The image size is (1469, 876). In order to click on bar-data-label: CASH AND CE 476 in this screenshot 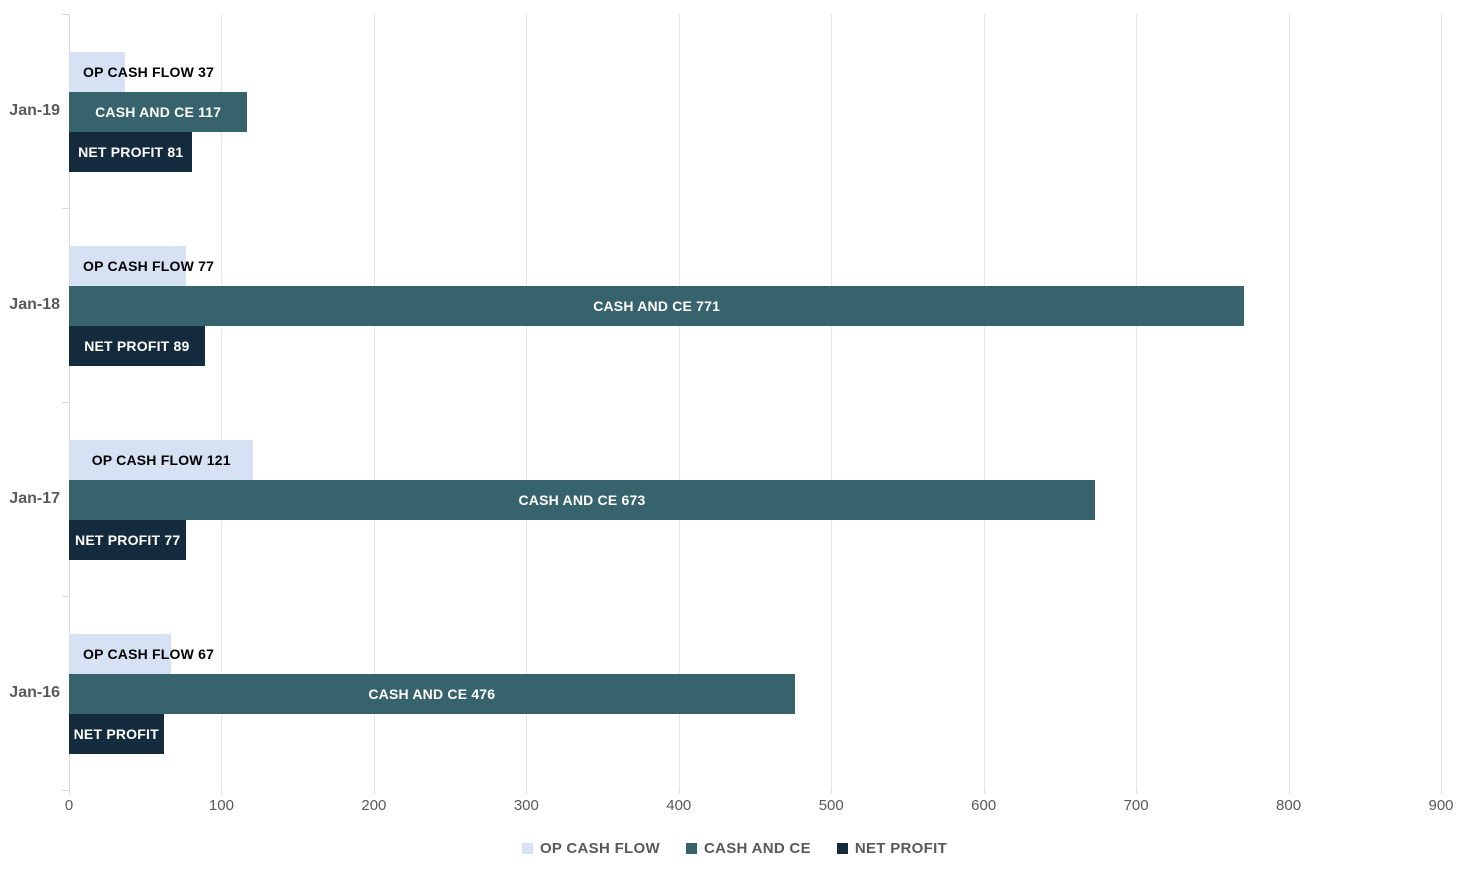, I will do `click(432, 694)`.